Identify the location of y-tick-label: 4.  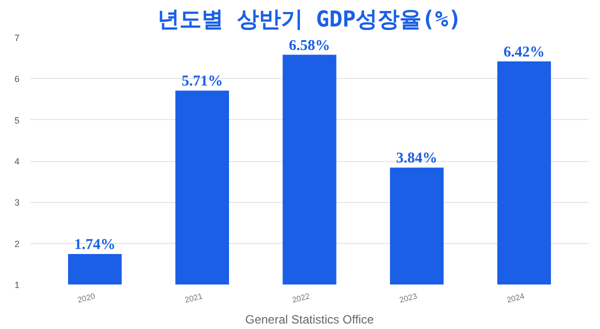
(17, 161).